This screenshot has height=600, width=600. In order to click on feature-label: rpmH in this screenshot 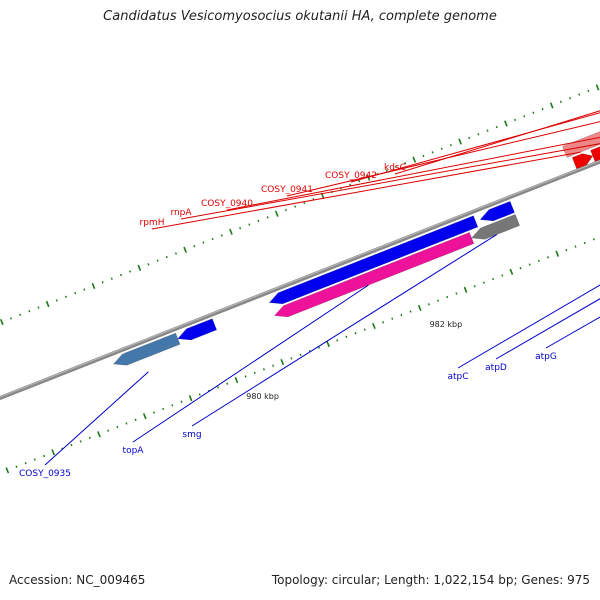, I will do `click(152, 223)`.